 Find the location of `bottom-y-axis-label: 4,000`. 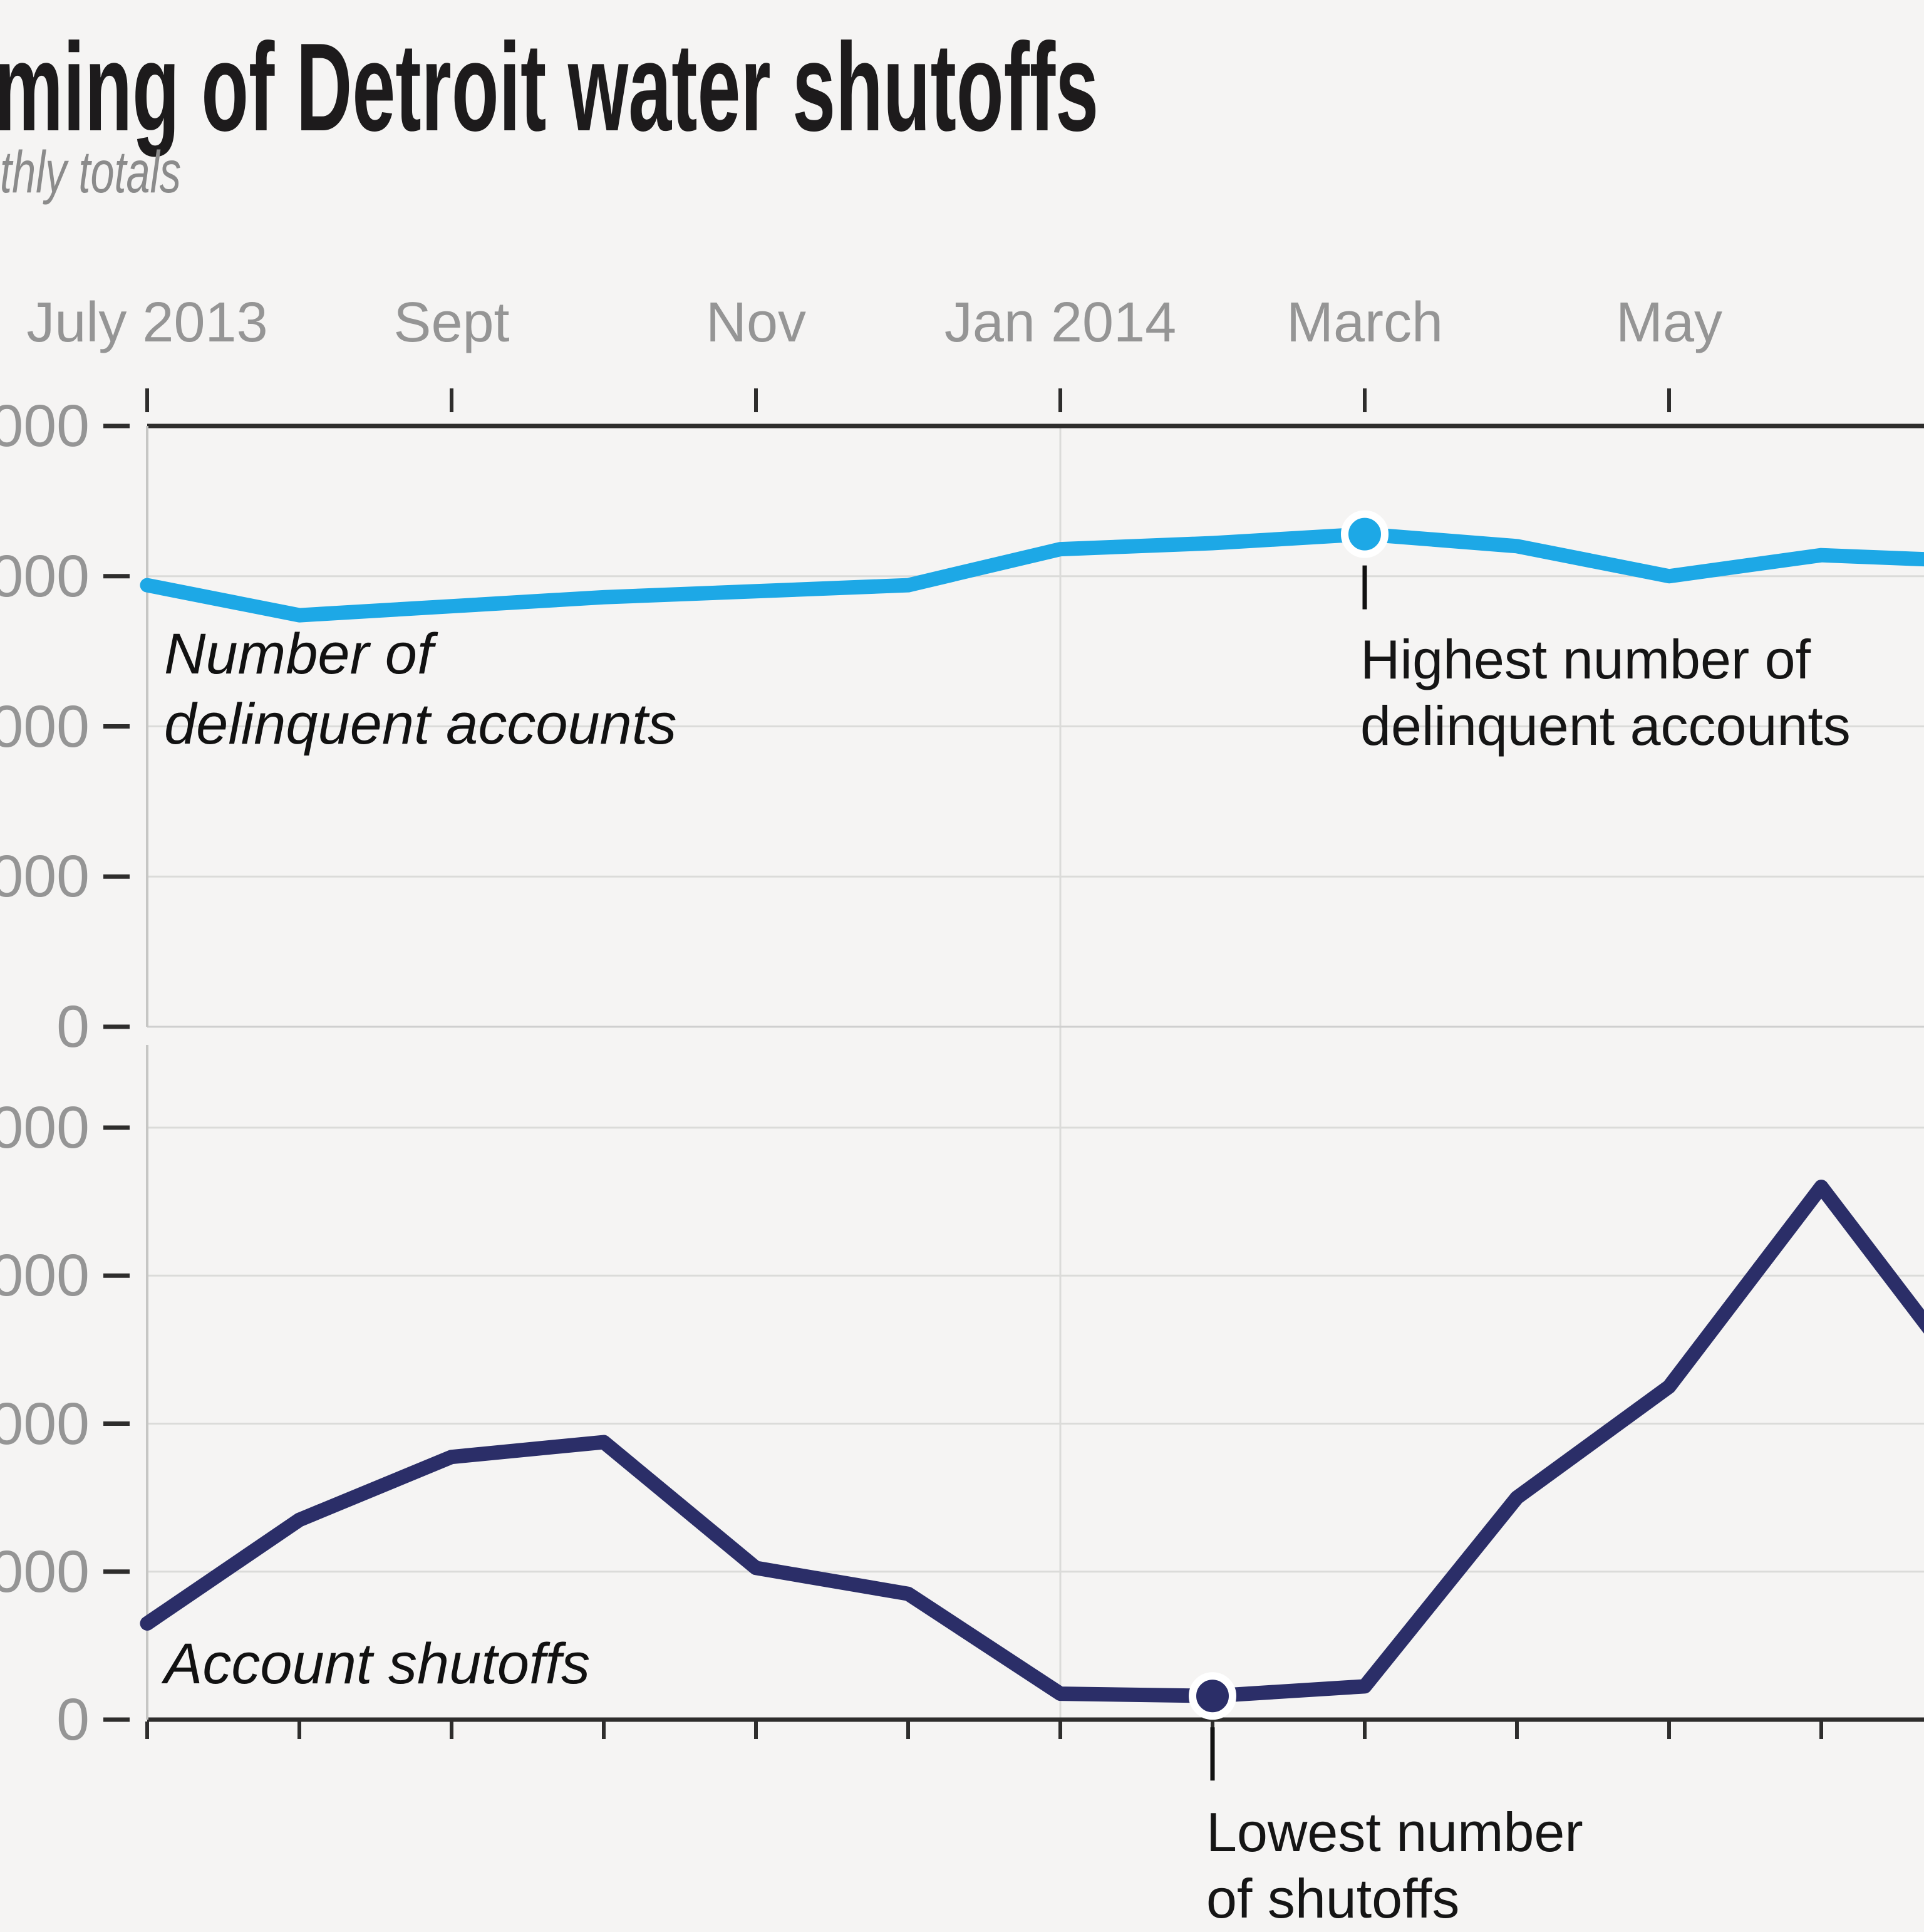

bottom-y-axis-label: 4,000 is located at coordinates (45, 1424).